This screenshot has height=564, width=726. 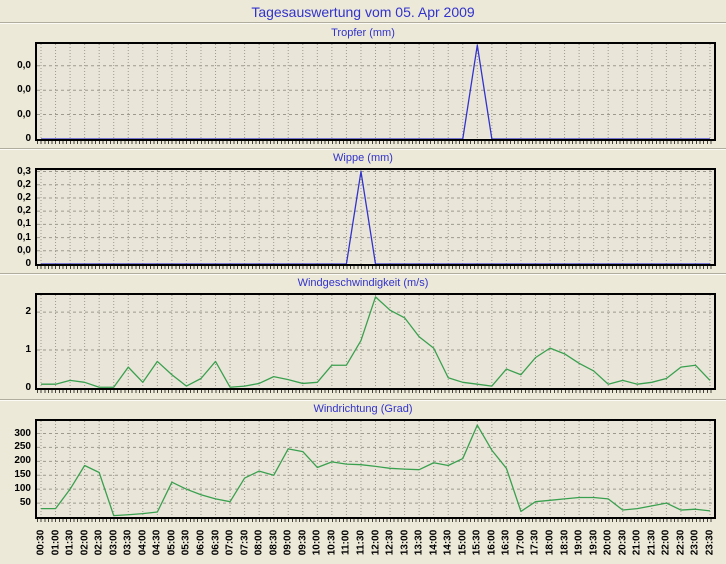 I want to click on x-tick-label: 07:30, so click(x=245, y=542).